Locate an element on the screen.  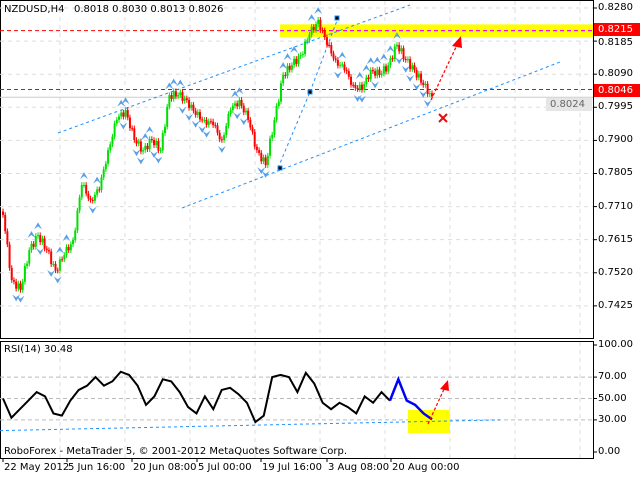
time-tick-label: 5 Jul 00:00 is located at coordinates (225, 467).